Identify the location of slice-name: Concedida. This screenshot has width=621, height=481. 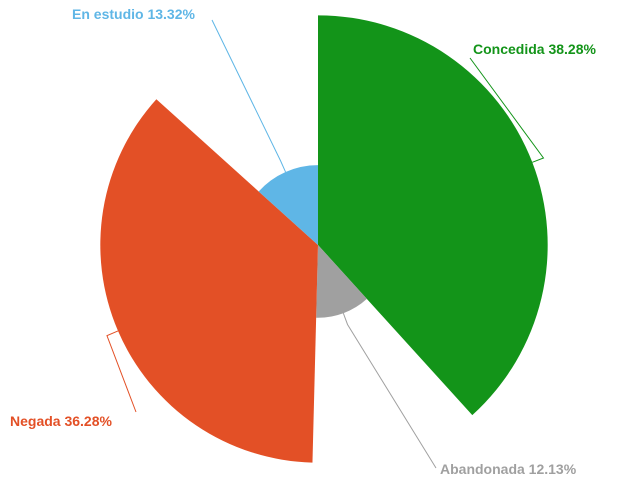
(509, 49).